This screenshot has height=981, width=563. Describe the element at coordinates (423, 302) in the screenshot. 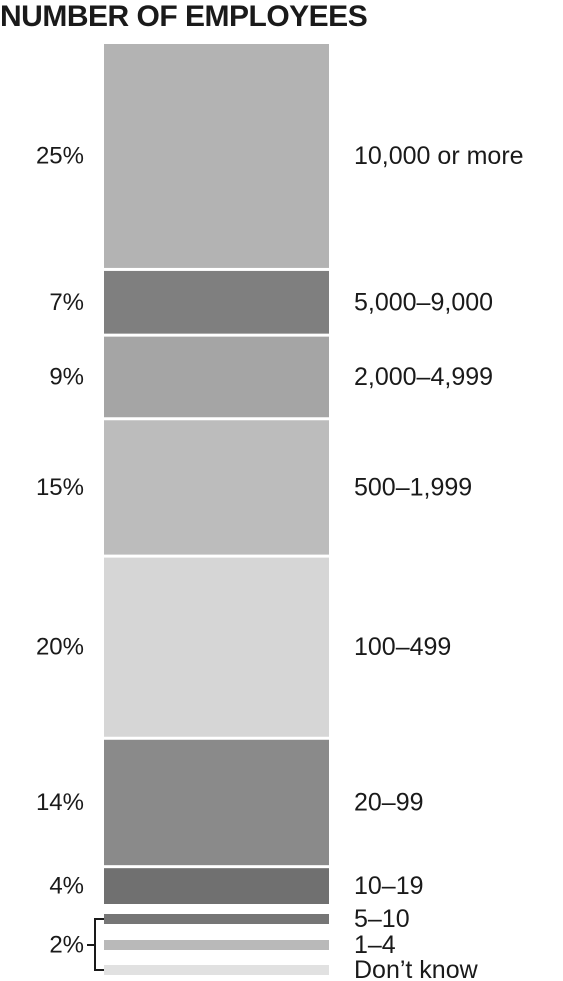

I see `category-label: 5,000–9,000` at that location.